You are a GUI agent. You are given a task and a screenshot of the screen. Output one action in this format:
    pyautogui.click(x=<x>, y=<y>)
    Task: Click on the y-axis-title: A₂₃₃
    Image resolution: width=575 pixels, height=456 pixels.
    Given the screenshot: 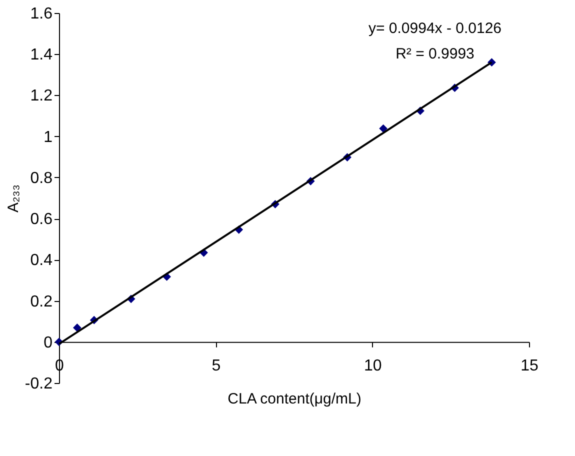 What is the action you would take?
    pyautogui.click(x=13, y=198)
    